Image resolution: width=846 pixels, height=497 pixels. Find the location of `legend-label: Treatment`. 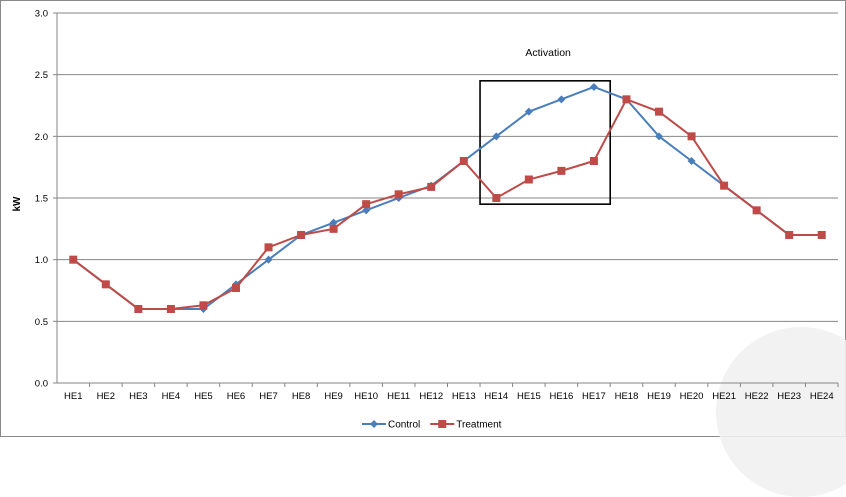

legend-label: Treatment is located at coordinates (478, 425).